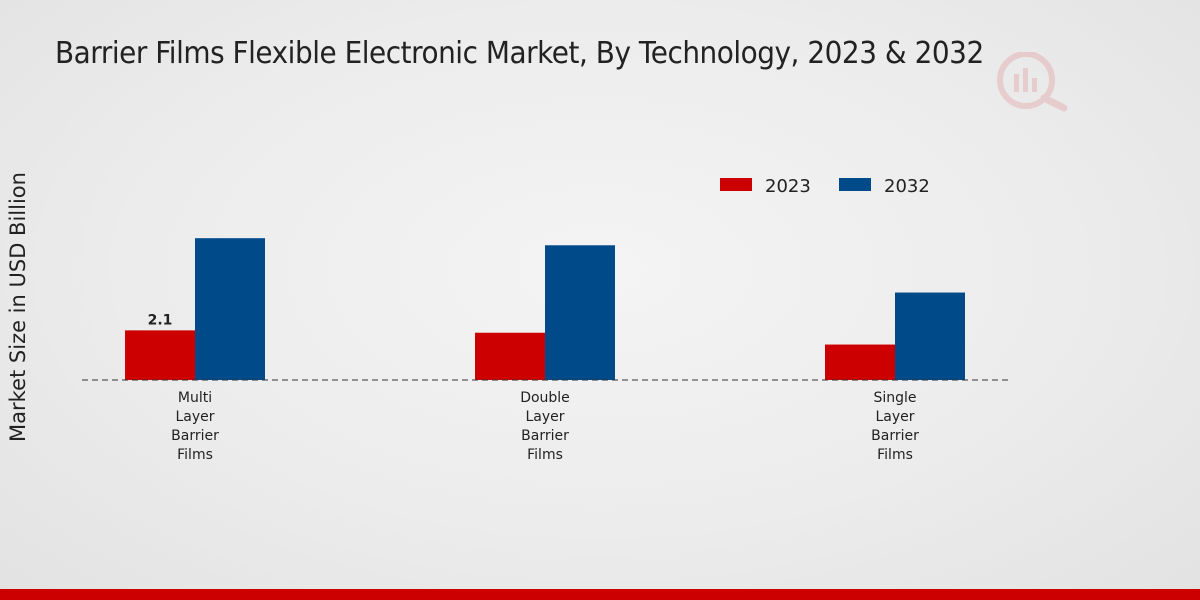  What do you see at coordinates (736, 184) in the screenshot?
I see `legend-swatch-2023` at bounding box center [736, 184].